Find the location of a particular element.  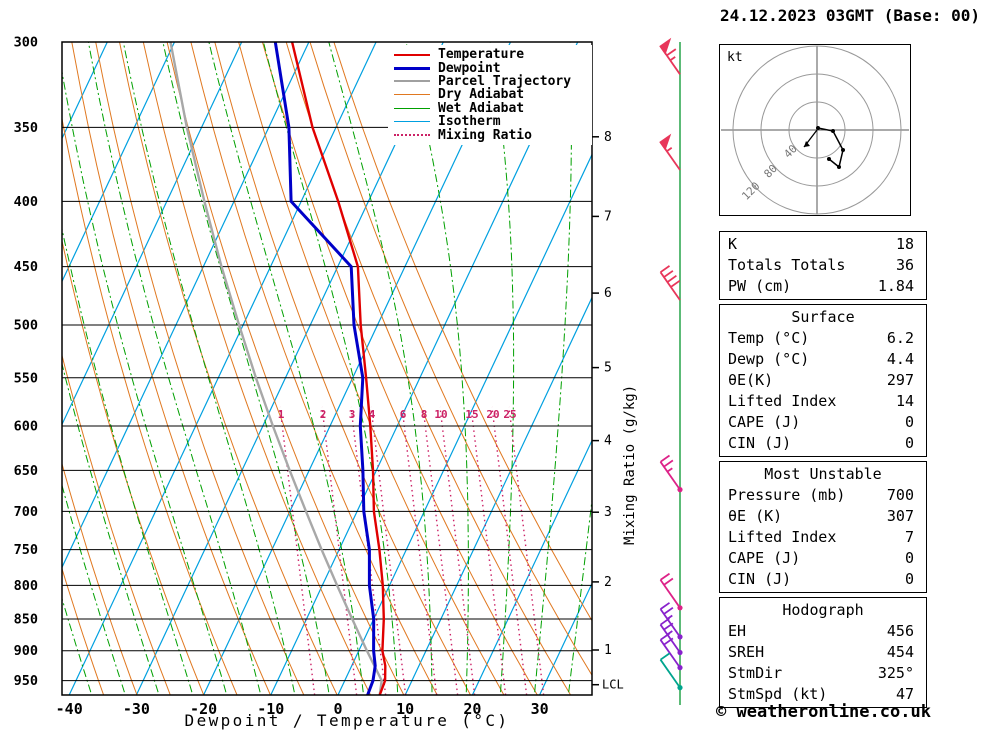

table-row: Pressure (mb) 700 is located at coordinates (823, 495).